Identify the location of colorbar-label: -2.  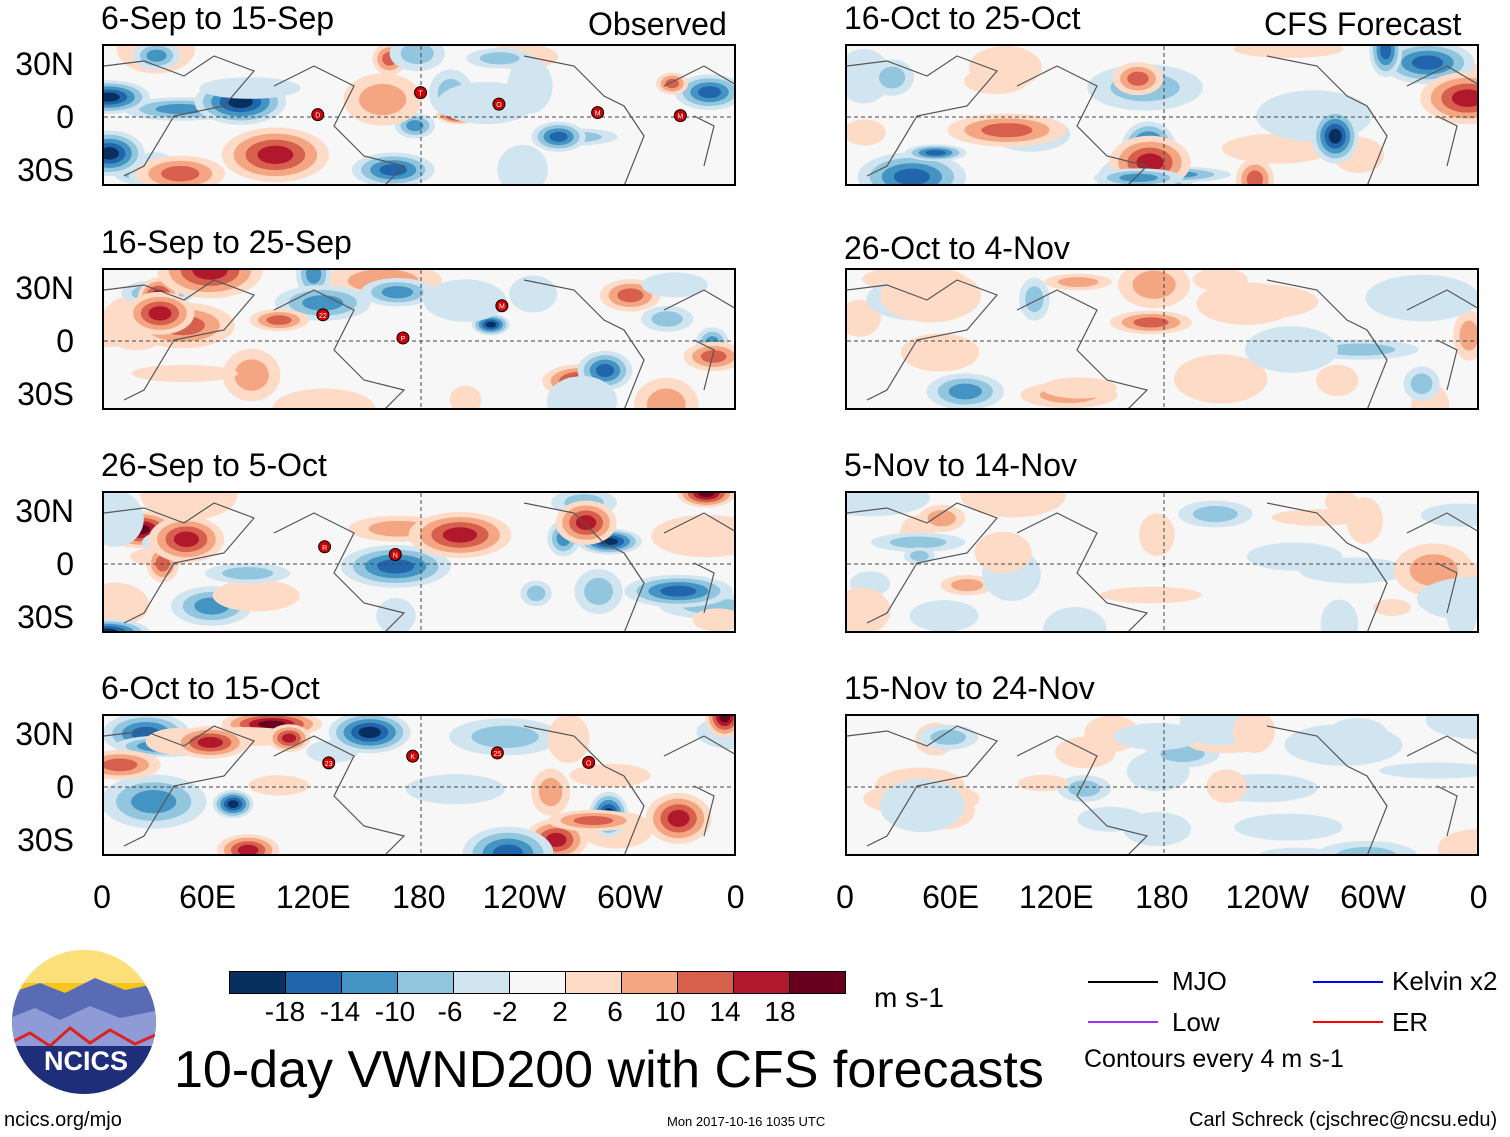
(505, 1011).